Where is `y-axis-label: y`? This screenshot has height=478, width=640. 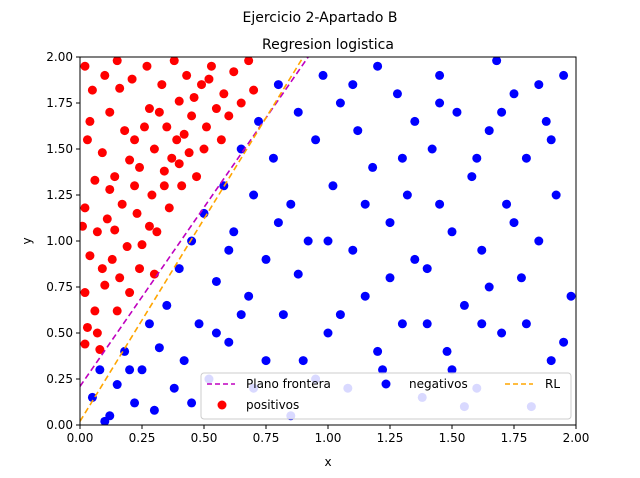 y-axis-label: y is located at coordinates (27, 240).